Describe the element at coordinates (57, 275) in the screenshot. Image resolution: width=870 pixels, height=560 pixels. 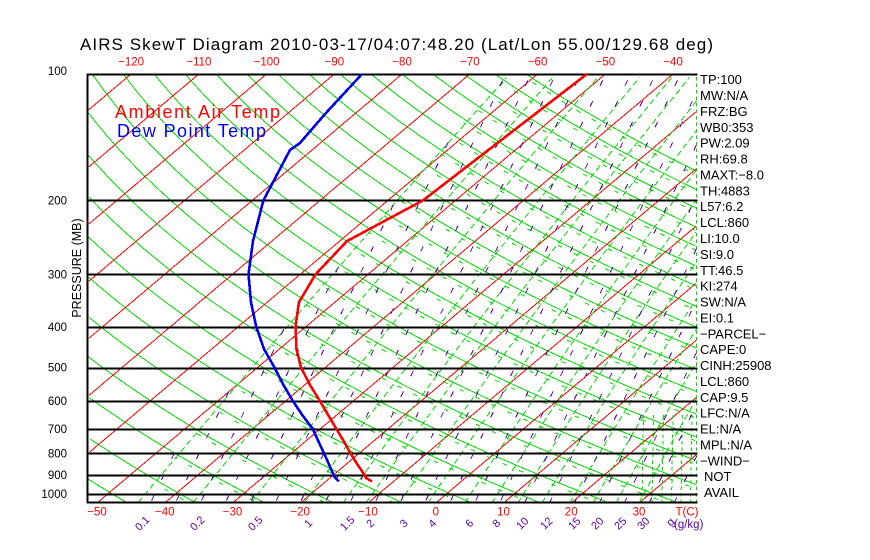
I see `svg-text: 300` at that location.